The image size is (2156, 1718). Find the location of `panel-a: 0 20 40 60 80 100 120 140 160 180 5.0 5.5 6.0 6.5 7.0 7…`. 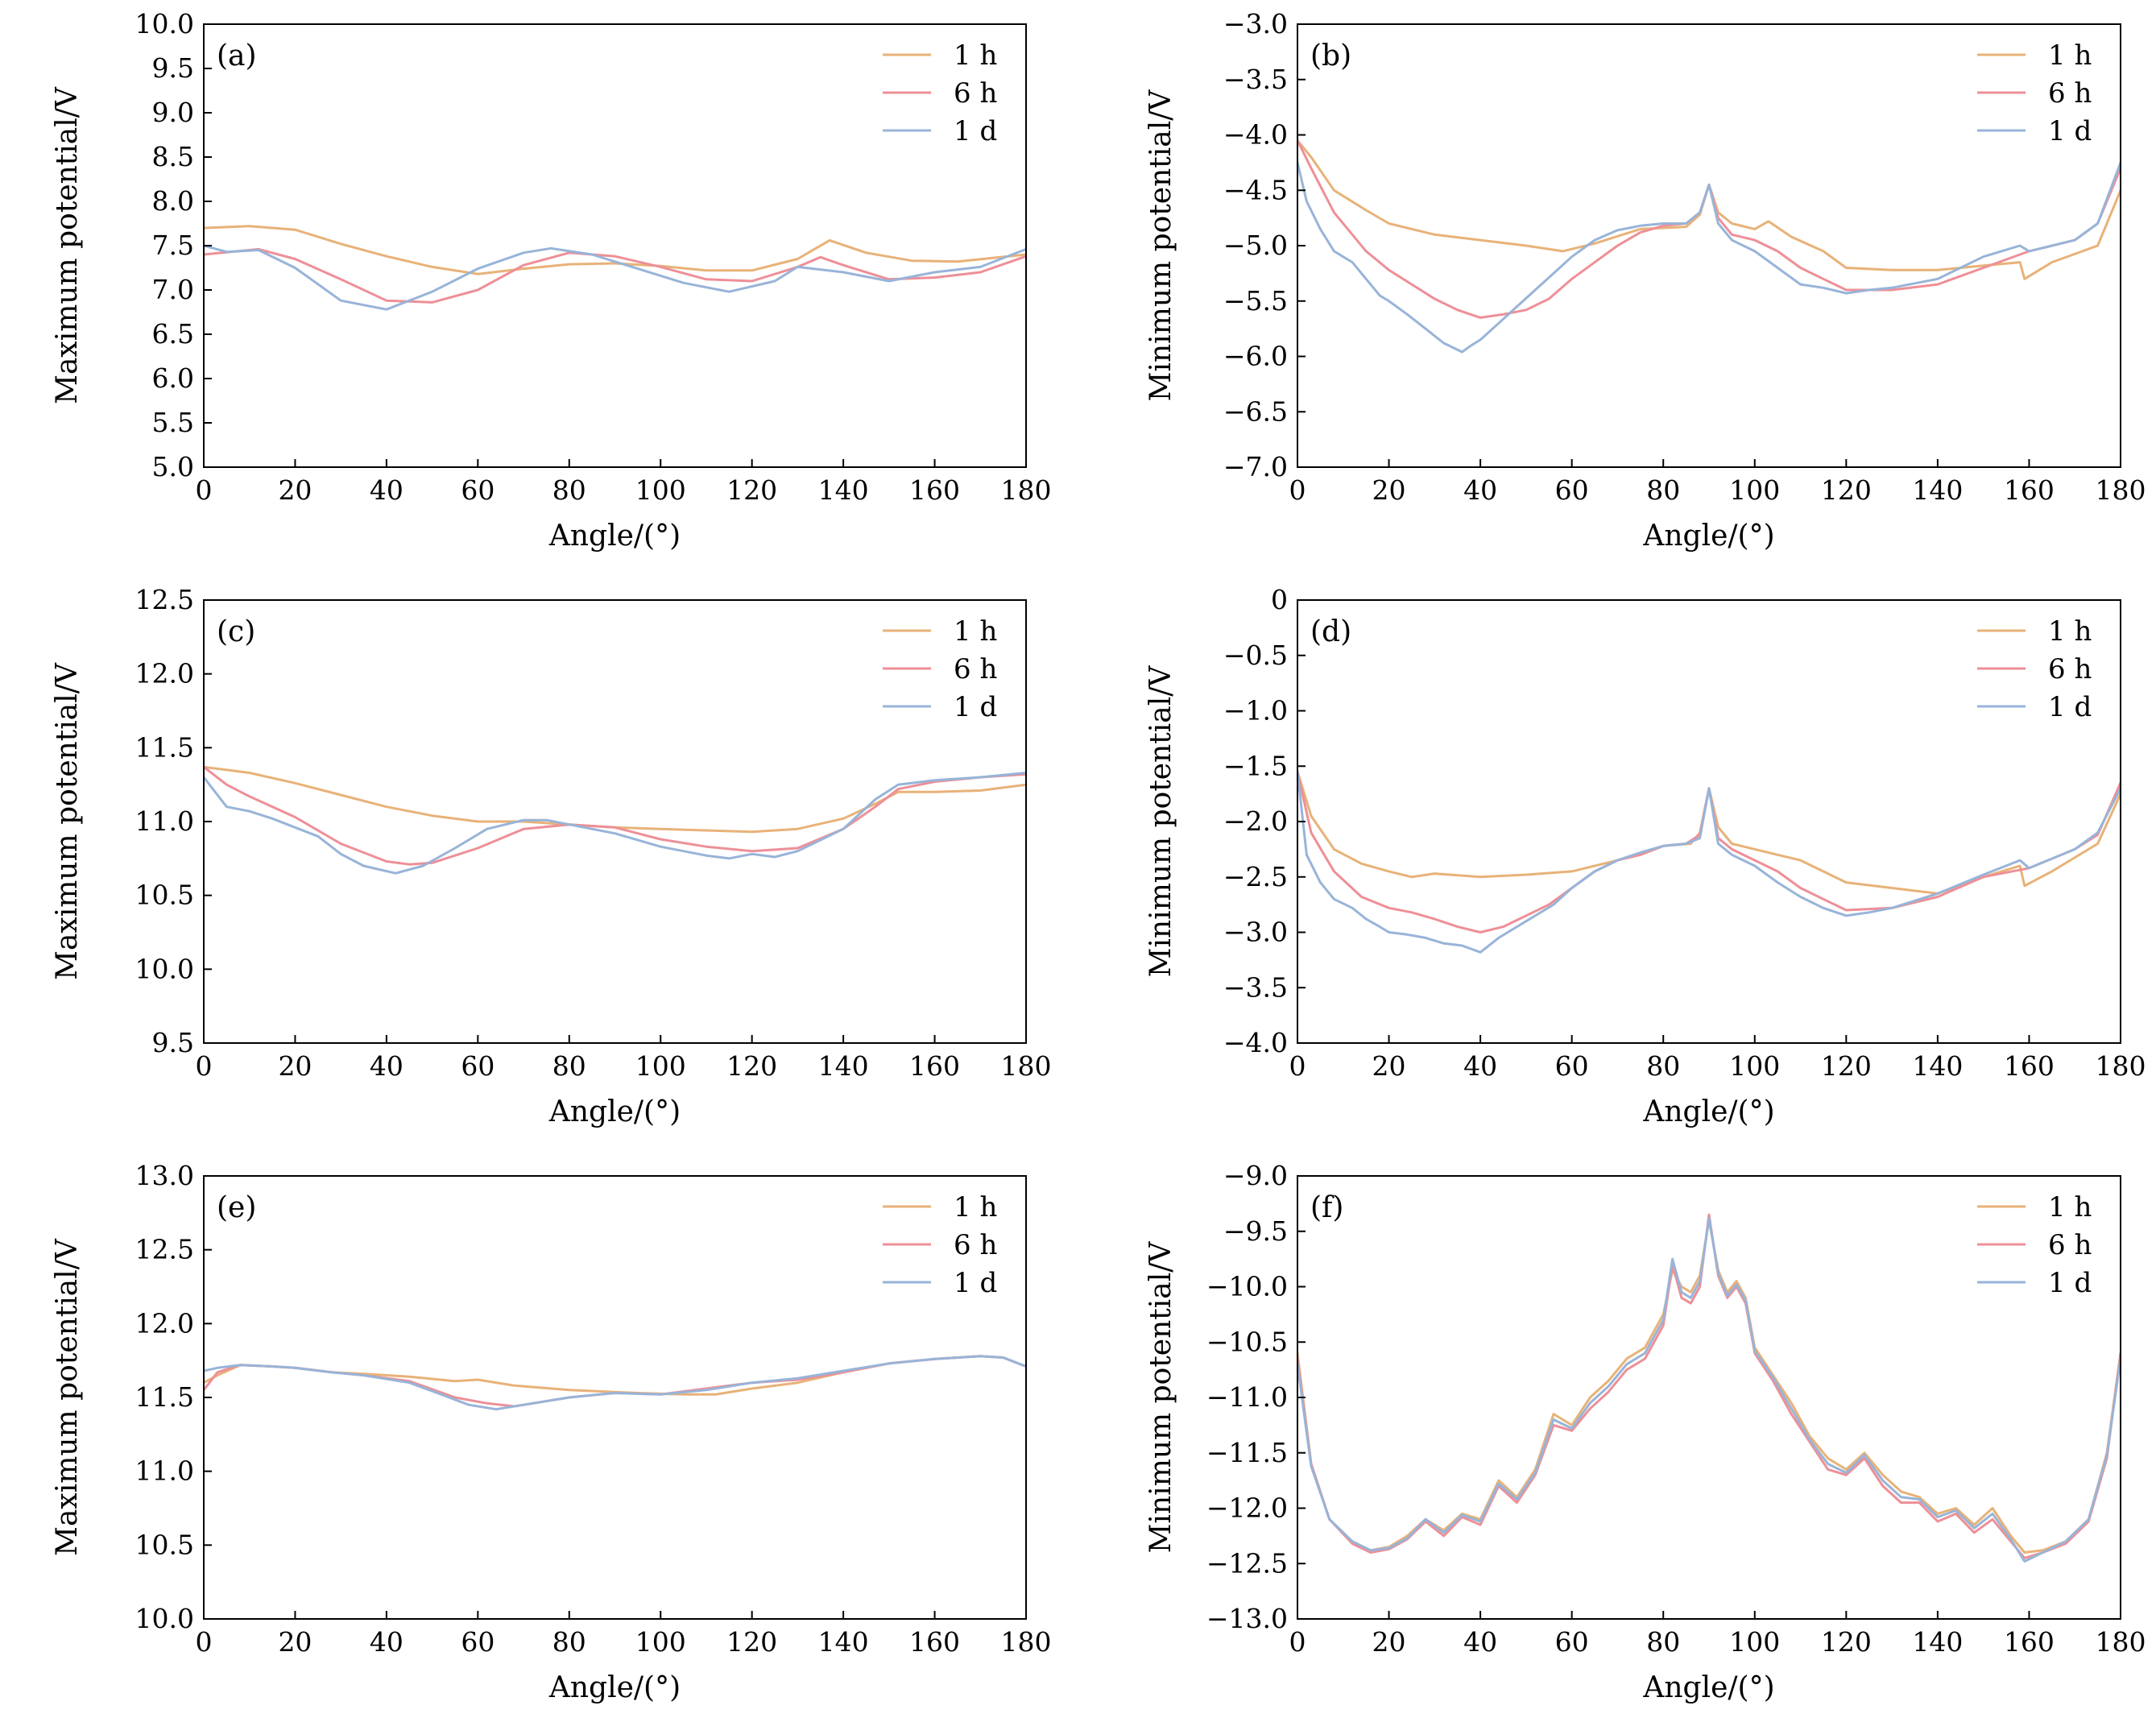

panel-a: 0 20 40 60 80 100 120 140 160 180 5.0 5.5 6.0 6.5 7.0 7… is located at coordinates (551, 280).